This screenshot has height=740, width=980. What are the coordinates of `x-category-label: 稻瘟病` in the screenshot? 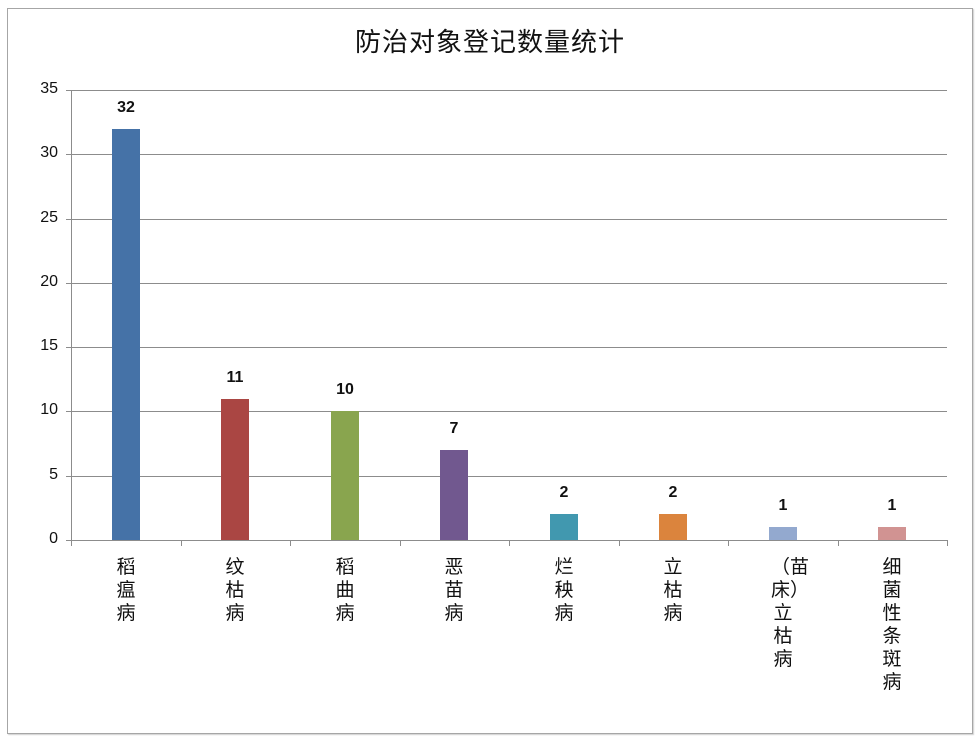 It's located at (126, 590).